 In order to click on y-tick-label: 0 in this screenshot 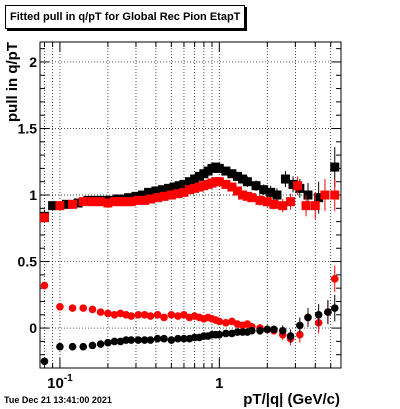, I will do `click(33, 328)`.